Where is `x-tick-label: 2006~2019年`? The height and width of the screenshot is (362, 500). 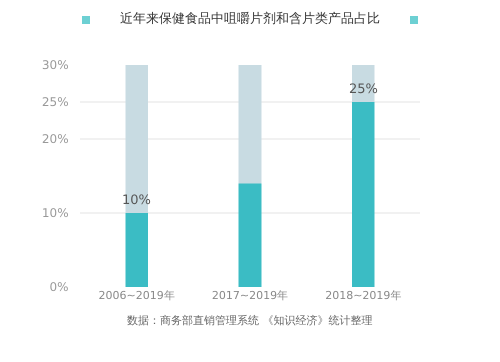 x-tick-label: 2006~2019年 is located at coordinates (136, 295).